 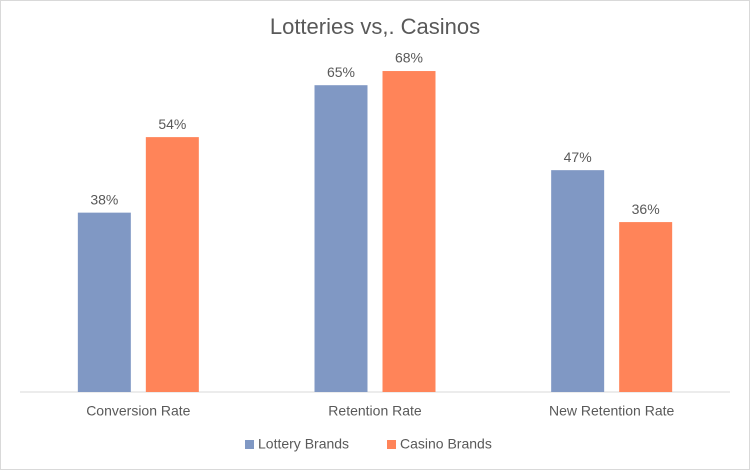 I want to click on x-tick-label: New Retention Rate, so click(x=612, y=411).